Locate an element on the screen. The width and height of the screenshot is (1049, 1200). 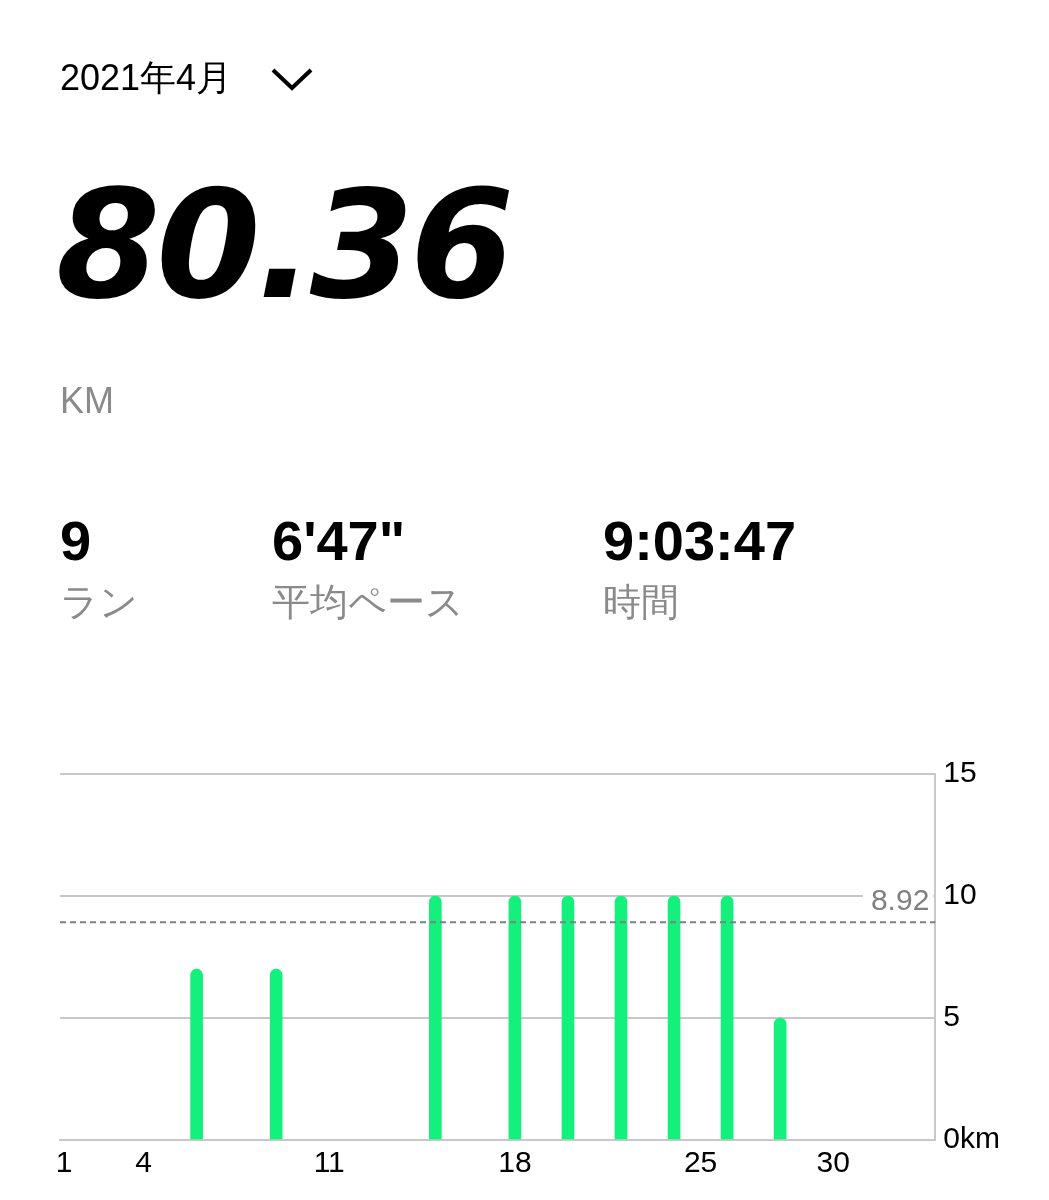
text: 9:03:47 is located at coordinates (700, 540).